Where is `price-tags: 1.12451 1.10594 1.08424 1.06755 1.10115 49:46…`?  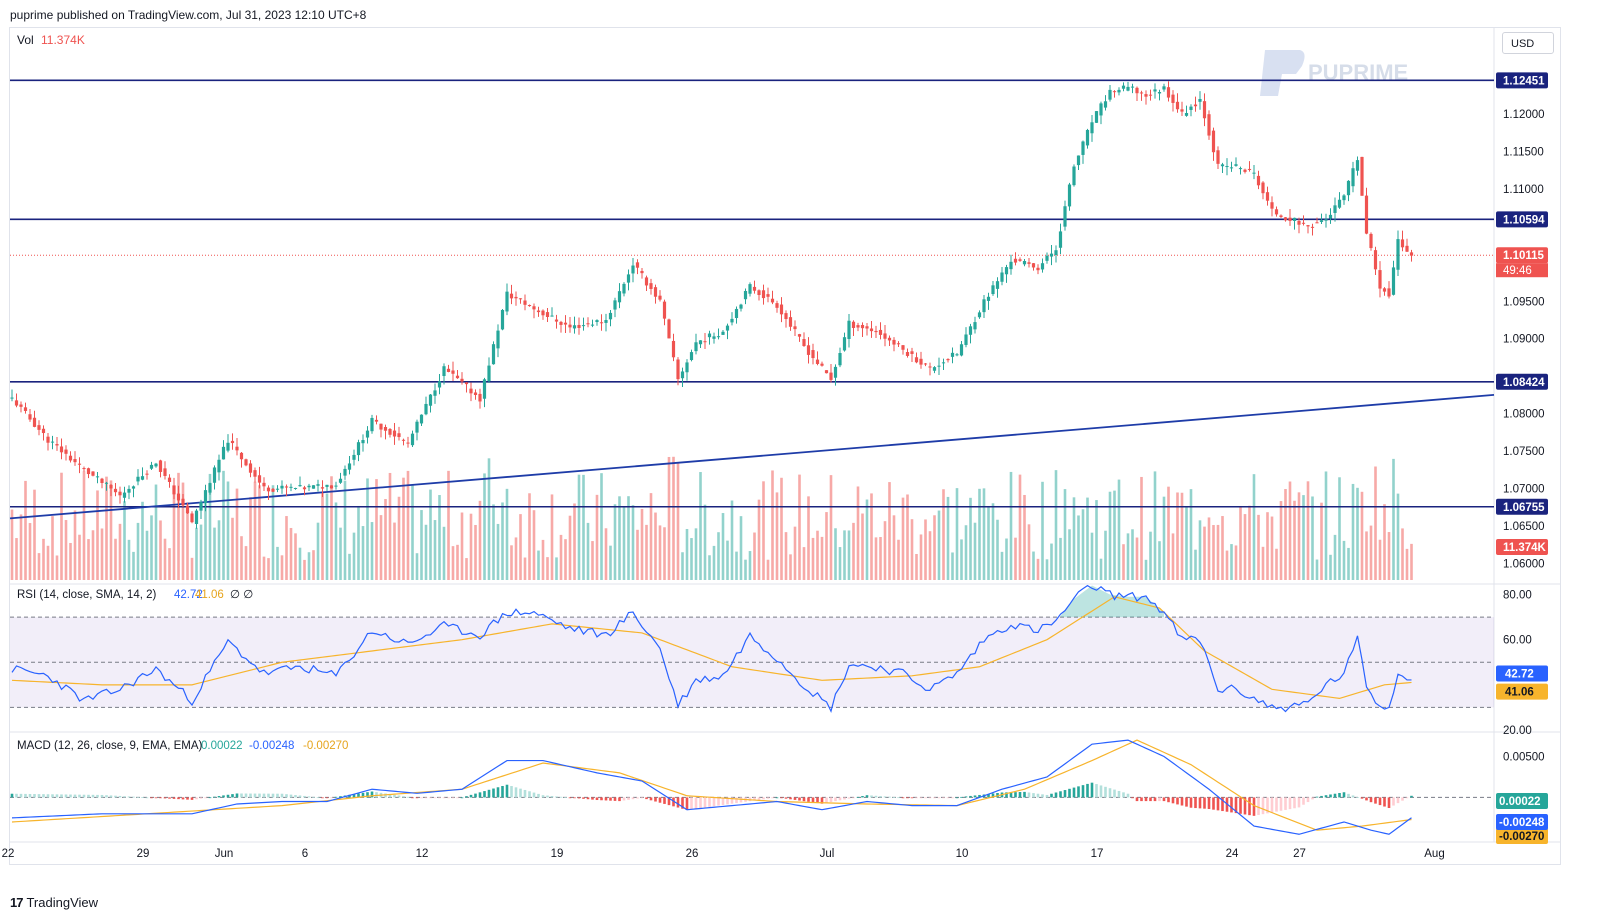
price-tags: 1.12451 1.10594 1.08424 1.06755 1.10115 49:46… is located at coordinates (1522, 313).